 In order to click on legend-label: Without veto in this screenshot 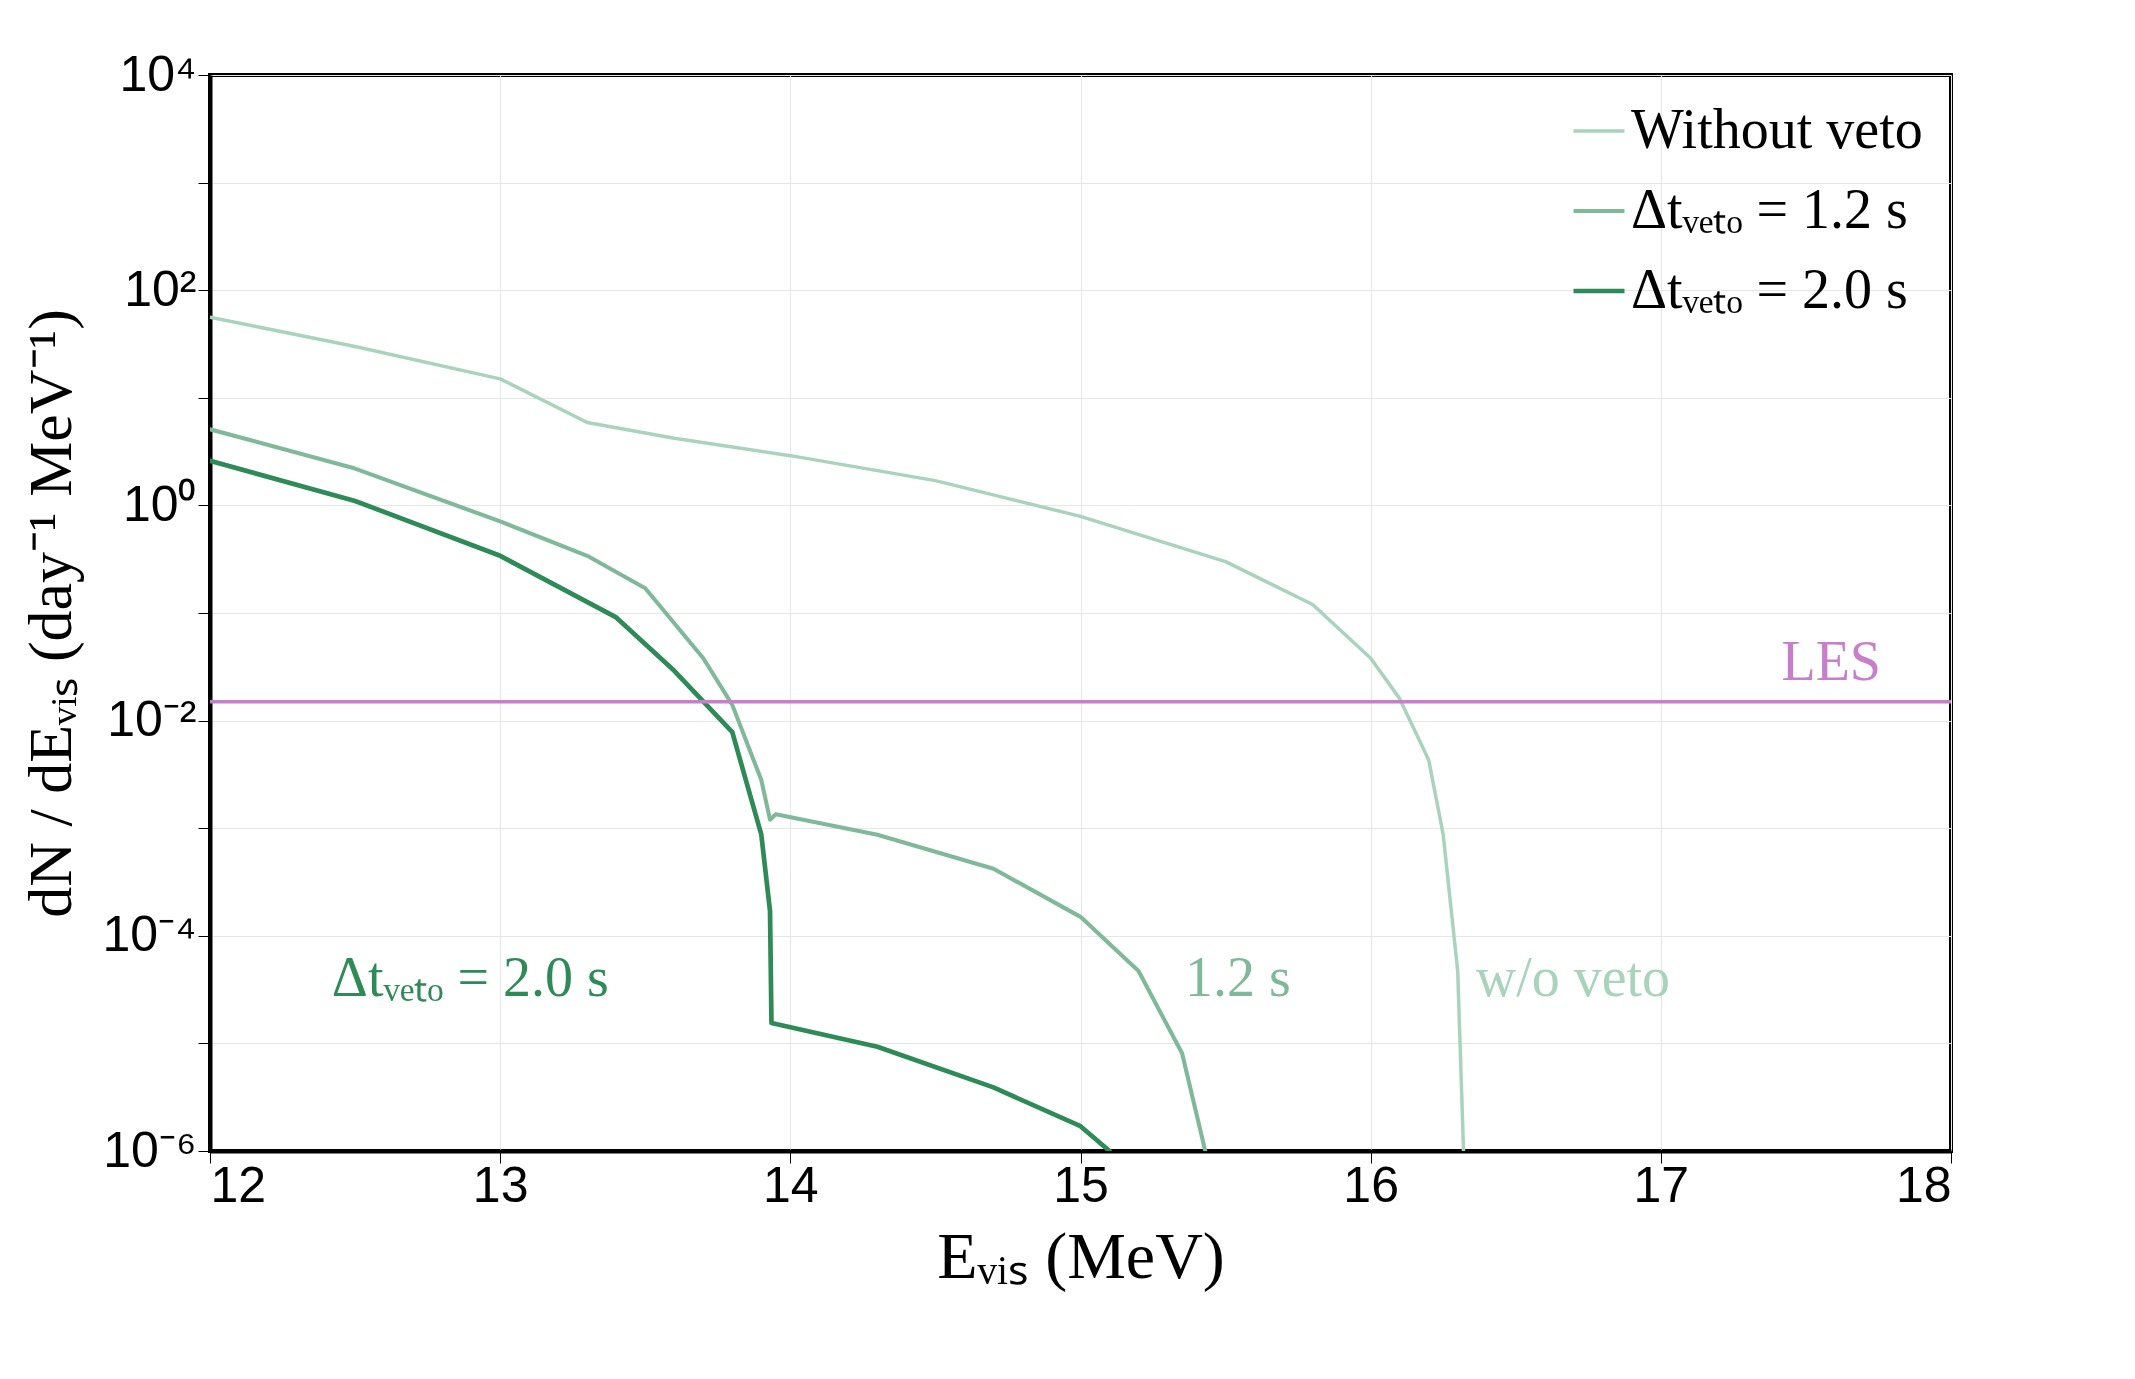, I will do `click(1777, 129)`.